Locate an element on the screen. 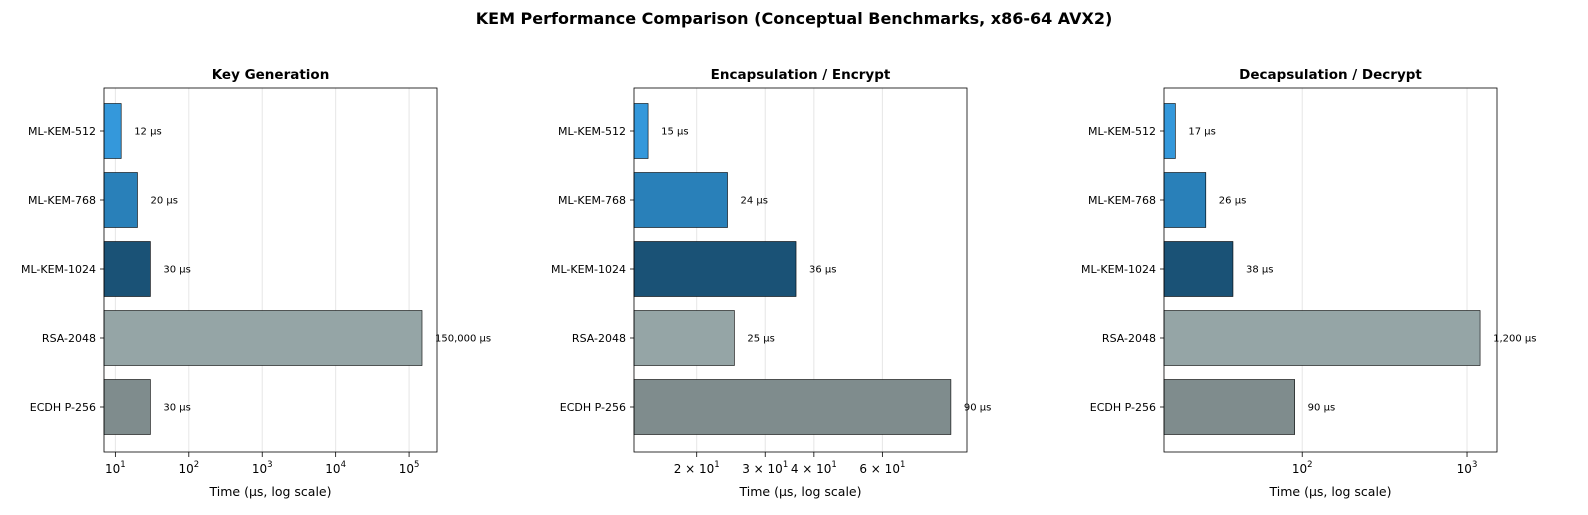 Image resolution: width=1588 pixels, height=515 pixels. value-label: 26 μs is located at coordinates (1232, 201).